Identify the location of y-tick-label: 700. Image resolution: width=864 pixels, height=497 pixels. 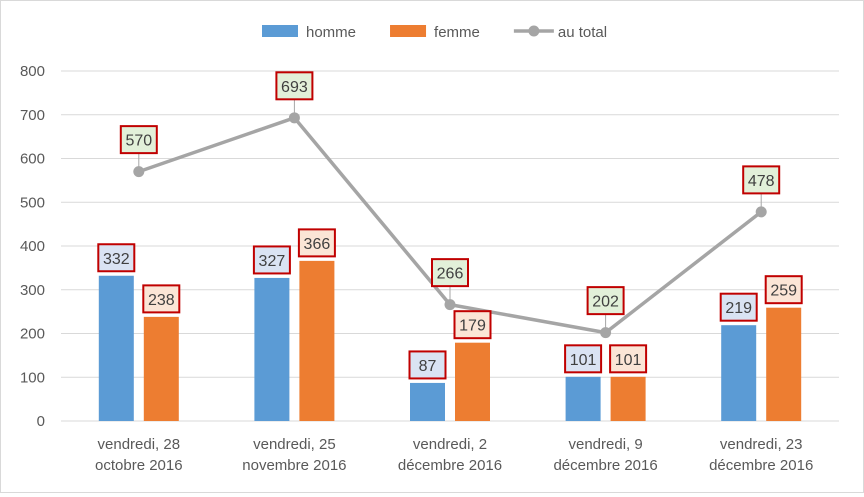
(32, 115).